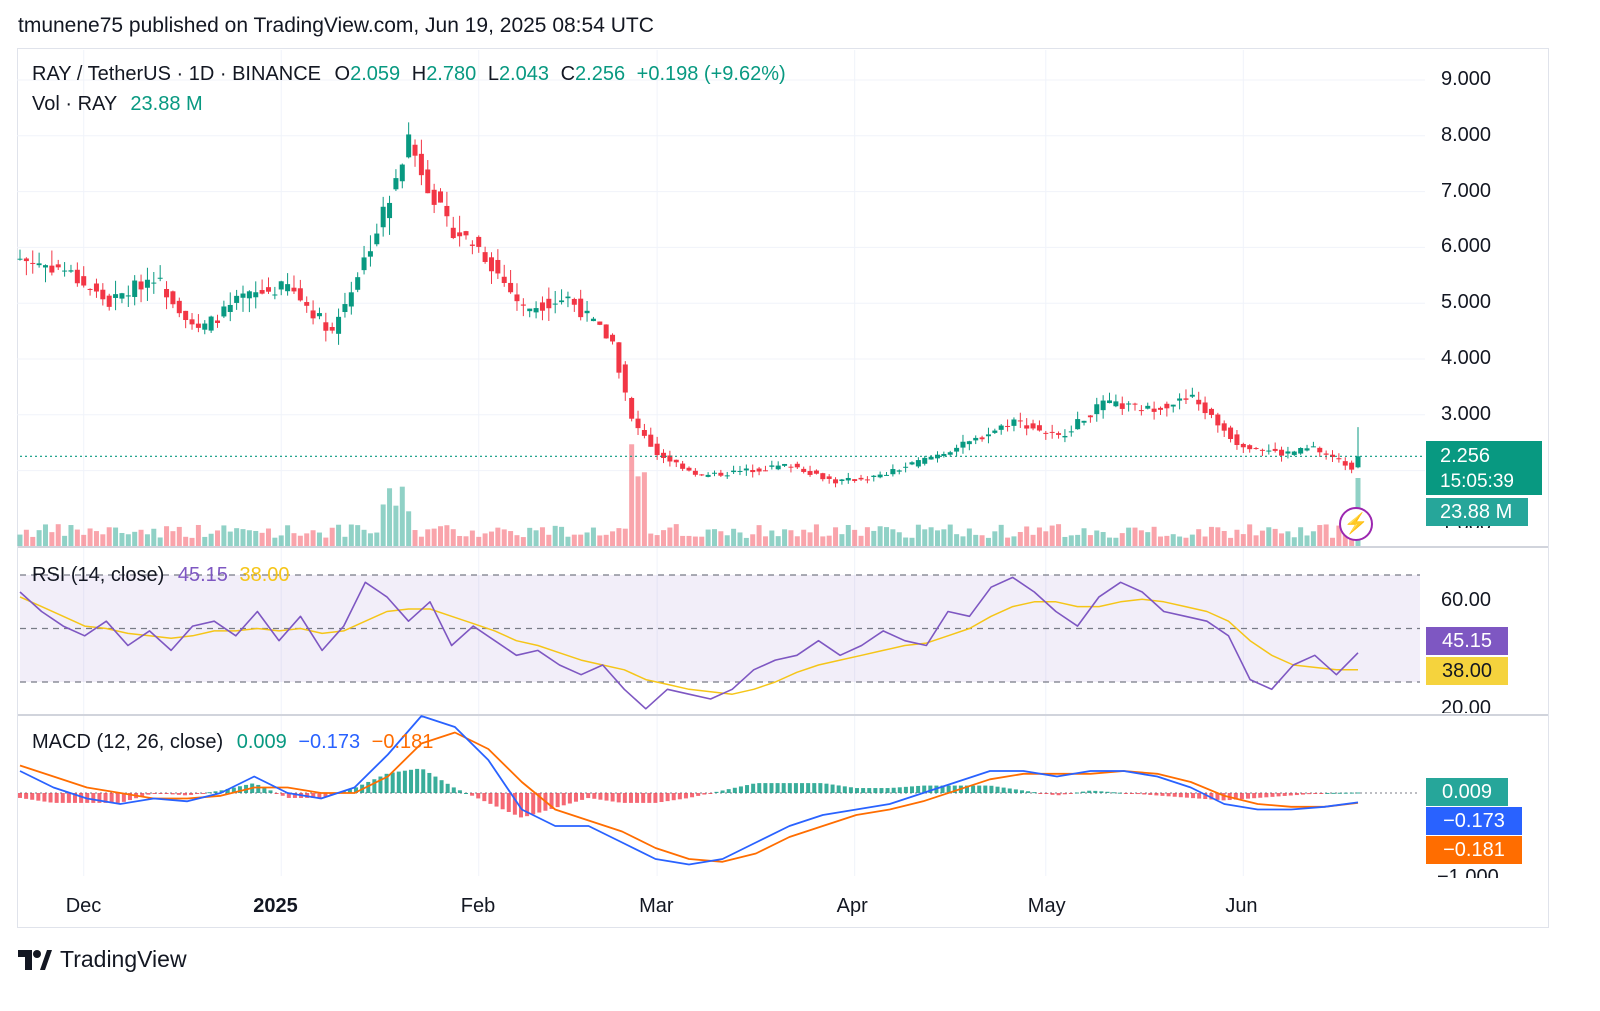 Image resolution: width=1600 pixels, height=1011 pixels. What do you see at coordinates (1356, 524) in the screenshot?
I see `lightning-icon: ⚡` at bounding box center [1356, 524].